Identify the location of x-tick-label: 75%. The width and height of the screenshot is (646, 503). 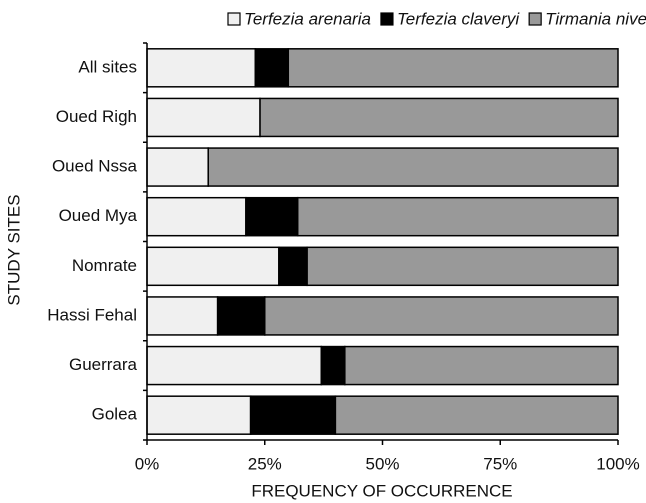
(500, 463).